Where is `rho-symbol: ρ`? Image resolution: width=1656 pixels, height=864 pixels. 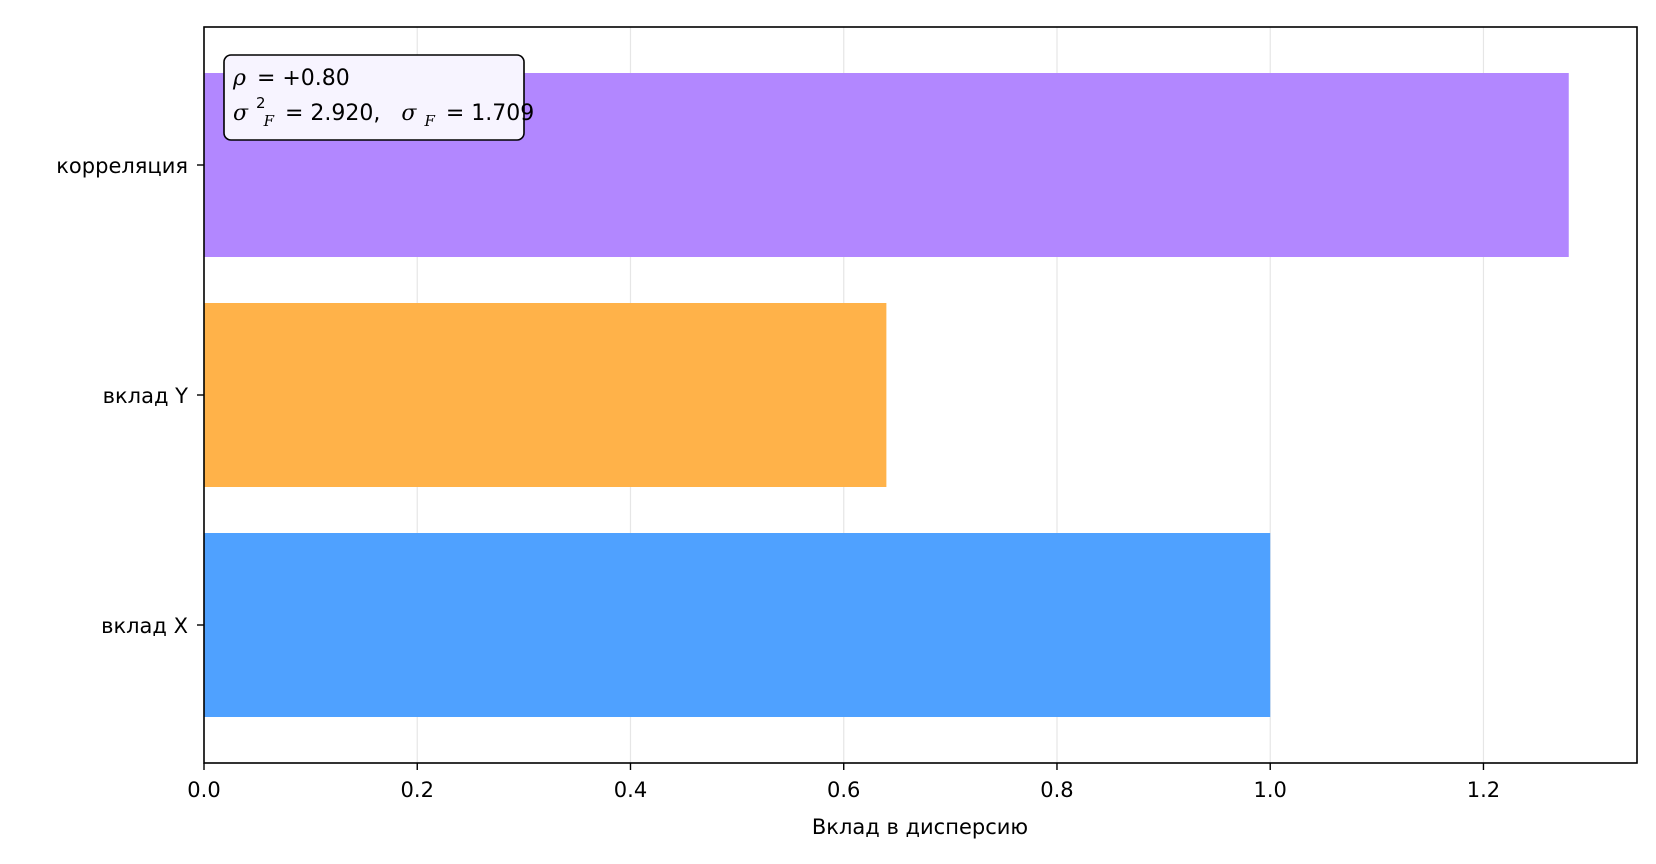 rho-symbol: ρ is located at coordinates (239, 78).